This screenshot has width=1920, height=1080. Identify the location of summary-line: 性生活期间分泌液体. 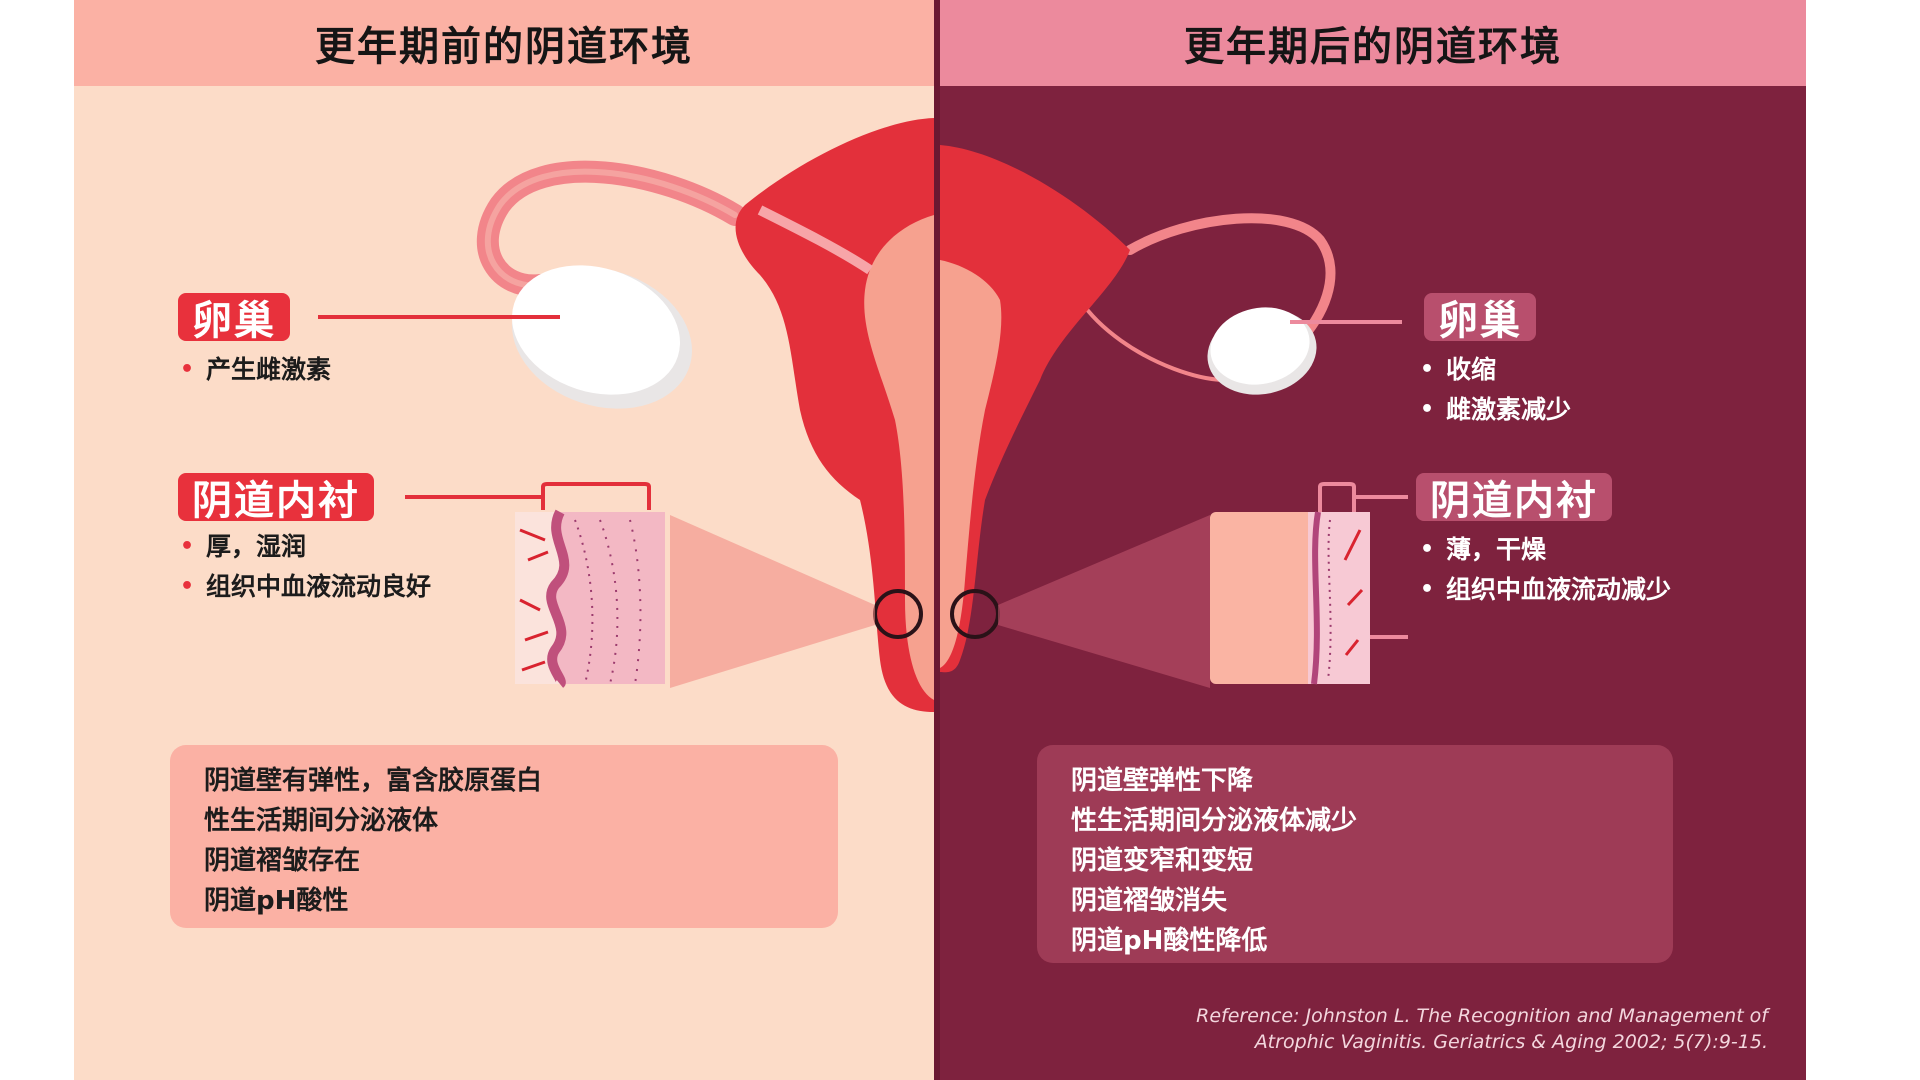
(321, 821).